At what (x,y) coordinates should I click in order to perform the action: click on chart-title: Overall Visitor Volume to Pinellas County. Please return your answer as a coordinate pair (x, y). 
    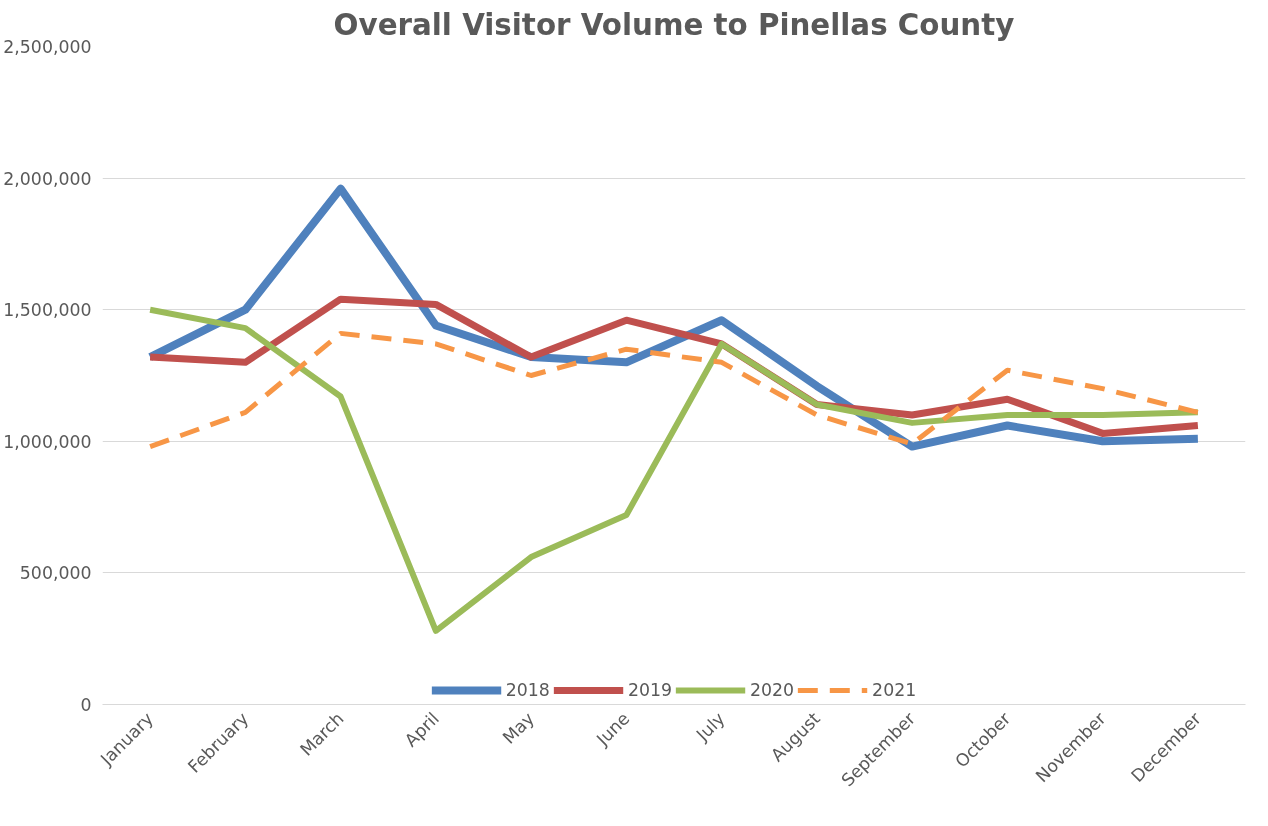
    Looking at the image, I should click on (674, 24).